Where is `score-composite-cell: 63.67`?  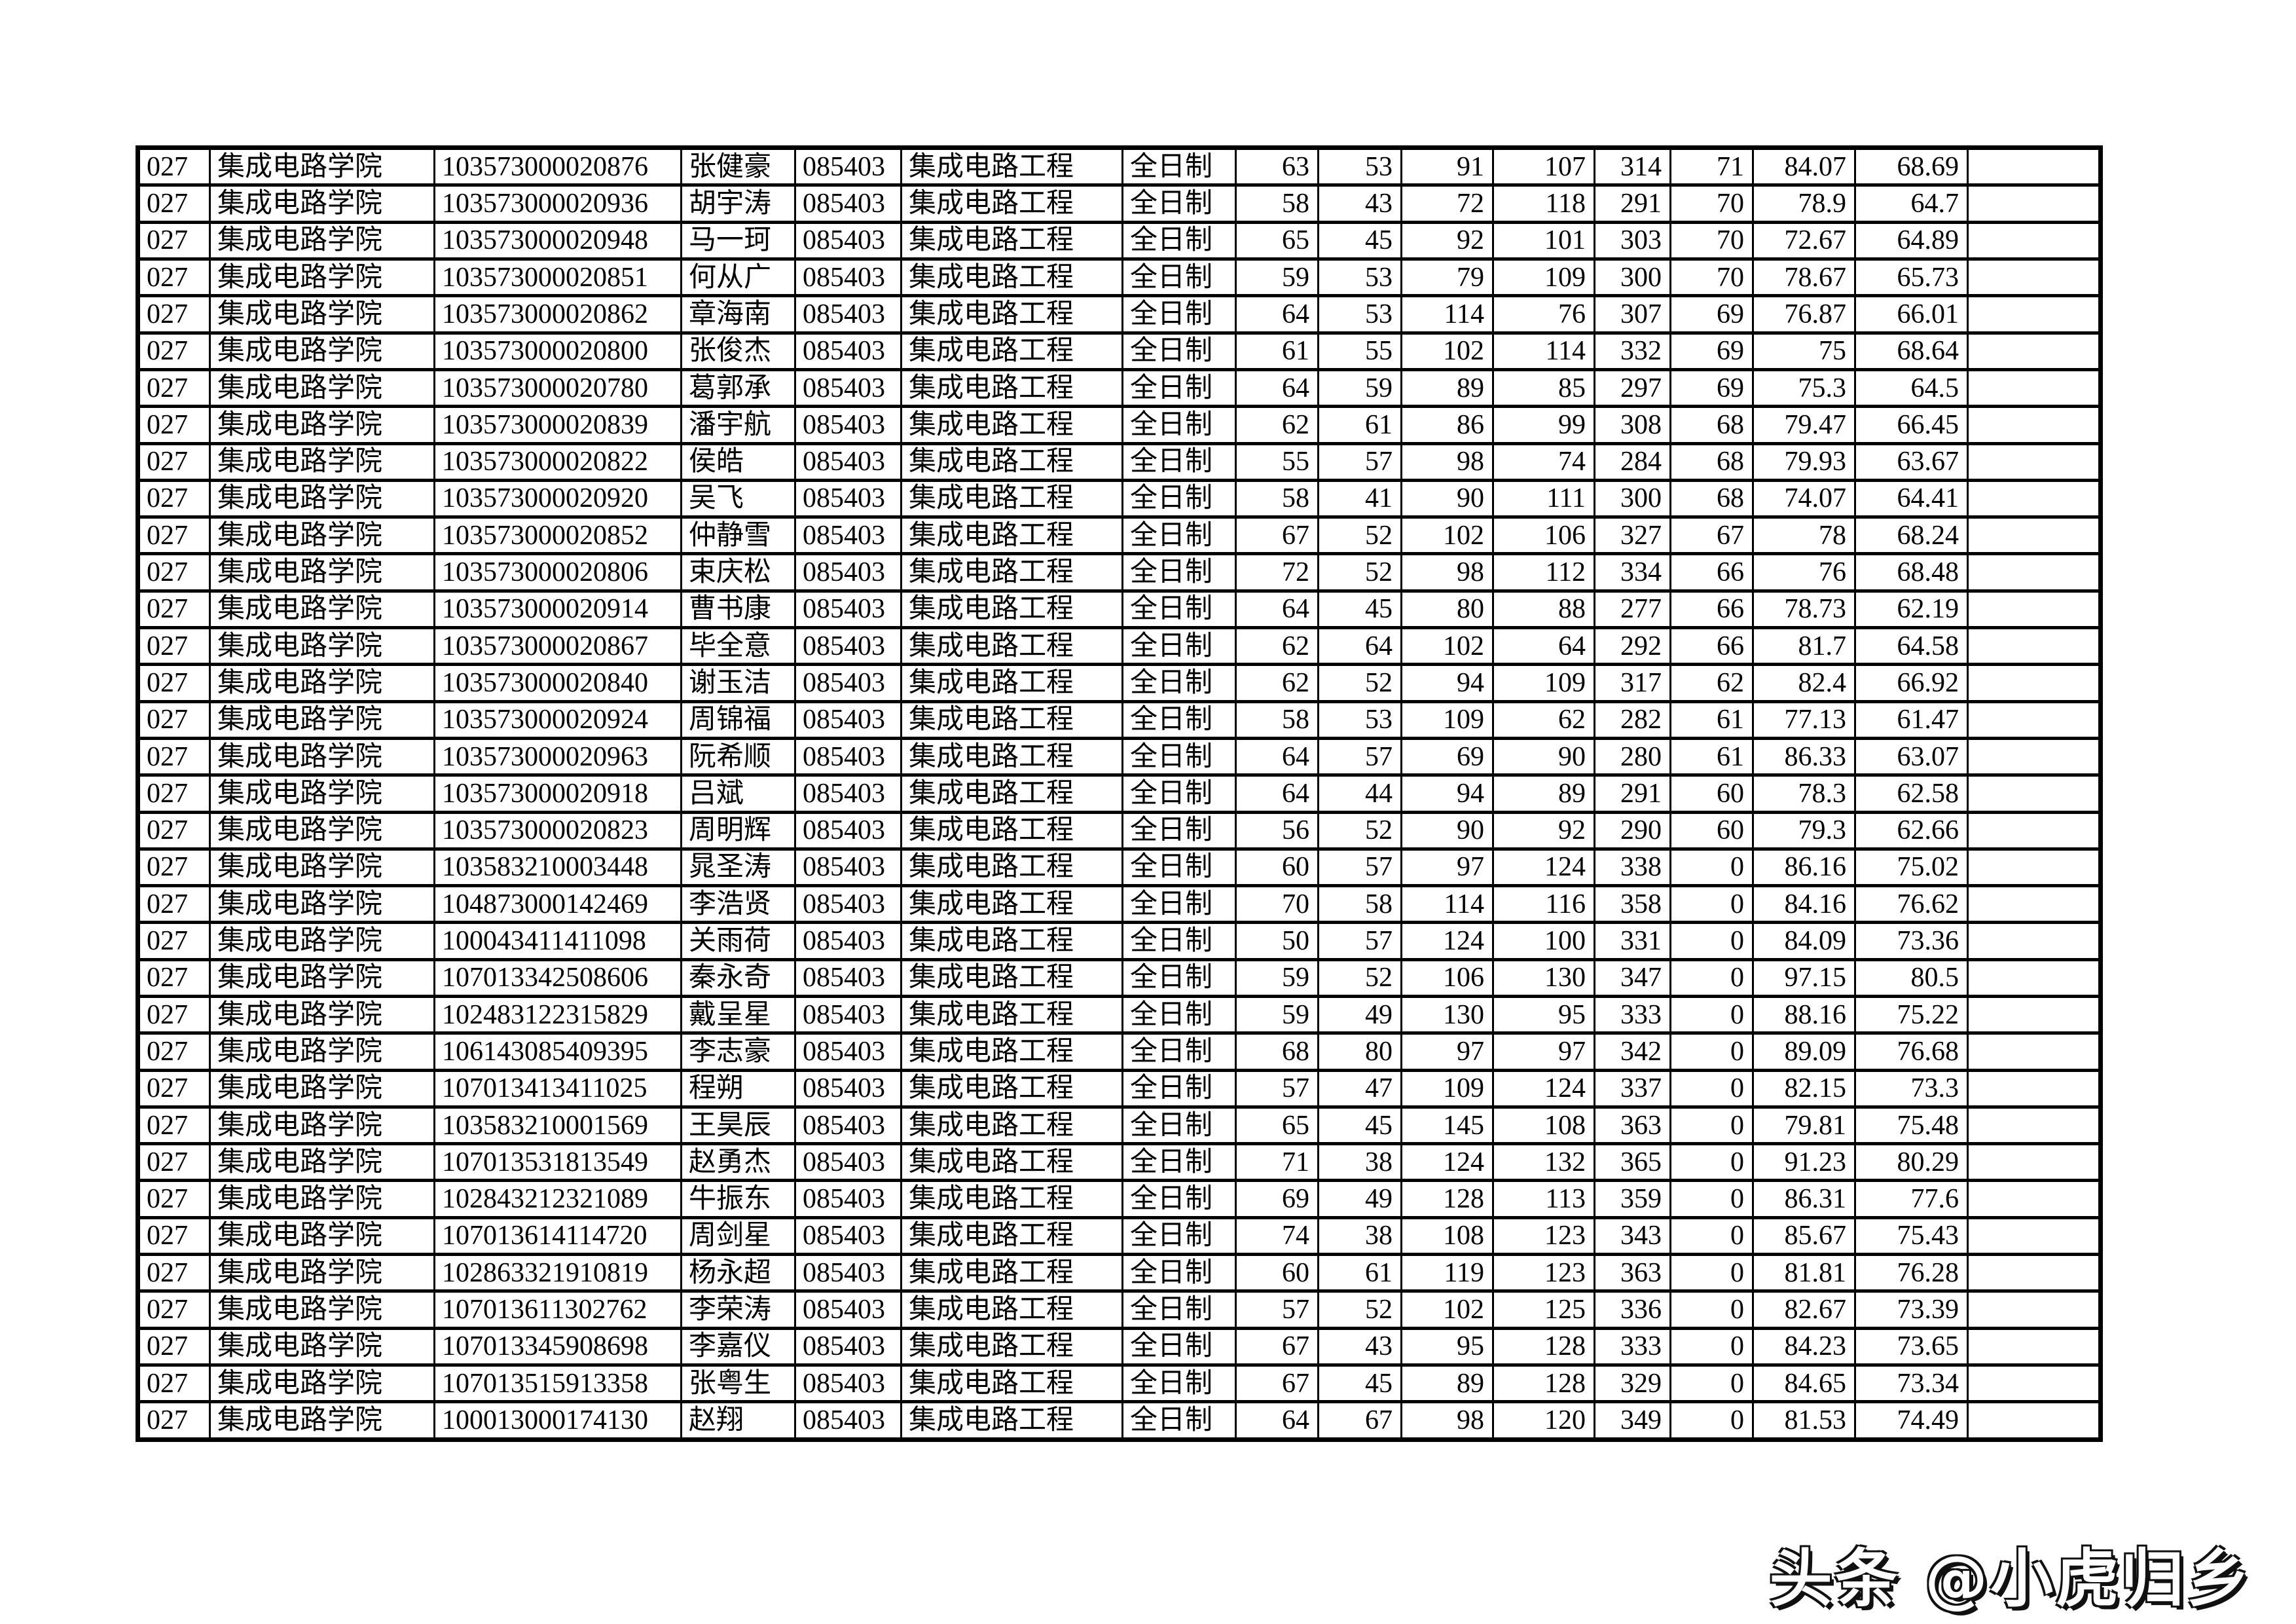 score-composite-cell: 63.67 is located at coordinates (1911, 461).